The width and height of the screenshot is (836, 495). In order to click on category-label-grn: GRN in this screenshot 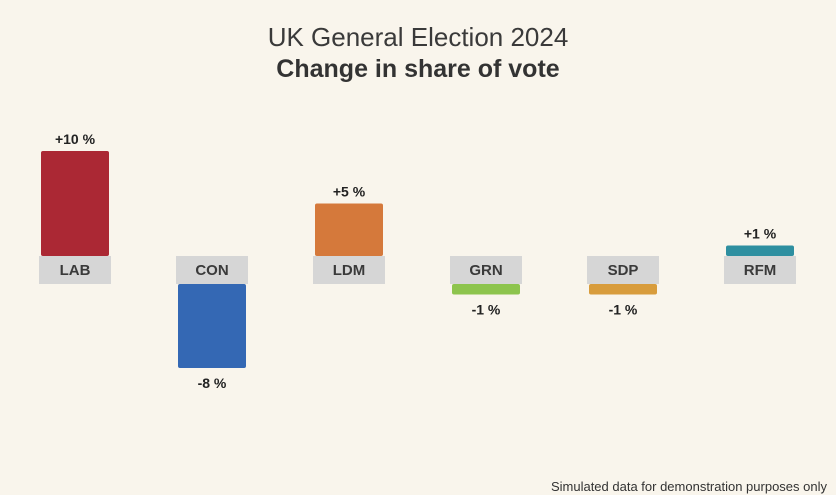, I will do `click(485, 270)`.